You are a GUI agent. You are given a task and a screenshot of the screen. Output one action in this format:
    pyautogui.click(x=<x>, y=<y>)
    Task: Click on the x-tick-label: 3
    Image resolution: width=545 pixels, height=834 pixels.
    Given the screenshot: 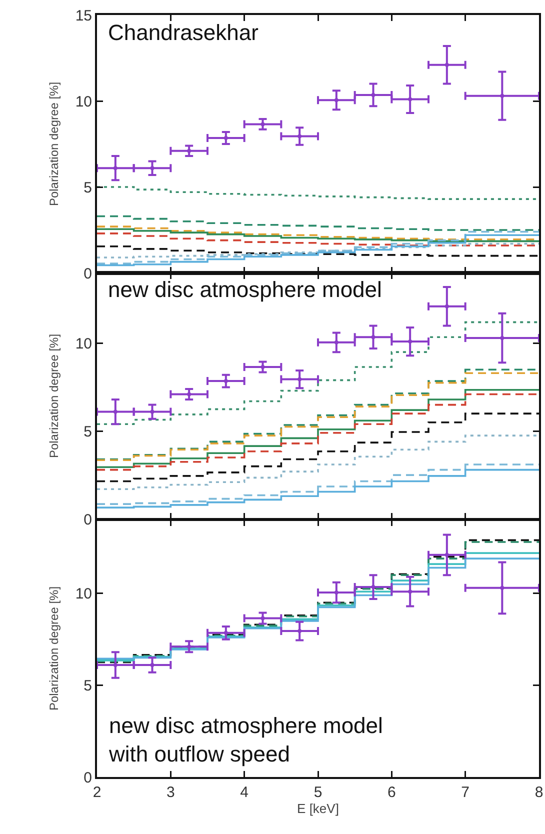 What is the action you would take?
    pyautogui.click(x=170, y=792)
    